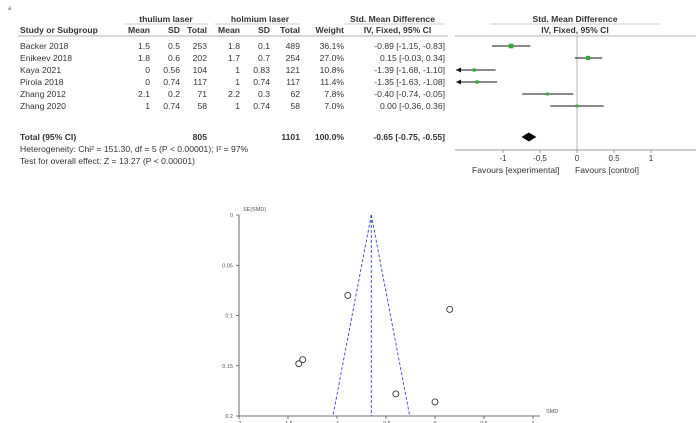  What do you see at coordinates (577, 158) in the screenshot?
I see `forest-tick-label: 0` at bounding box center [577, 158].